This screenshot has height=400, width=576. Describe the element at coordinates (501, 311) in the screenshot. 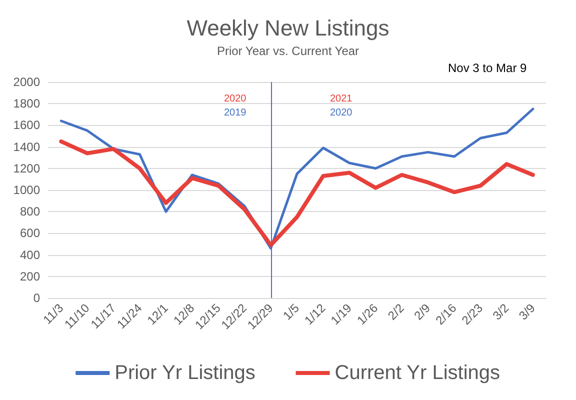

I see `x-tick-label: 3/2` at that location.